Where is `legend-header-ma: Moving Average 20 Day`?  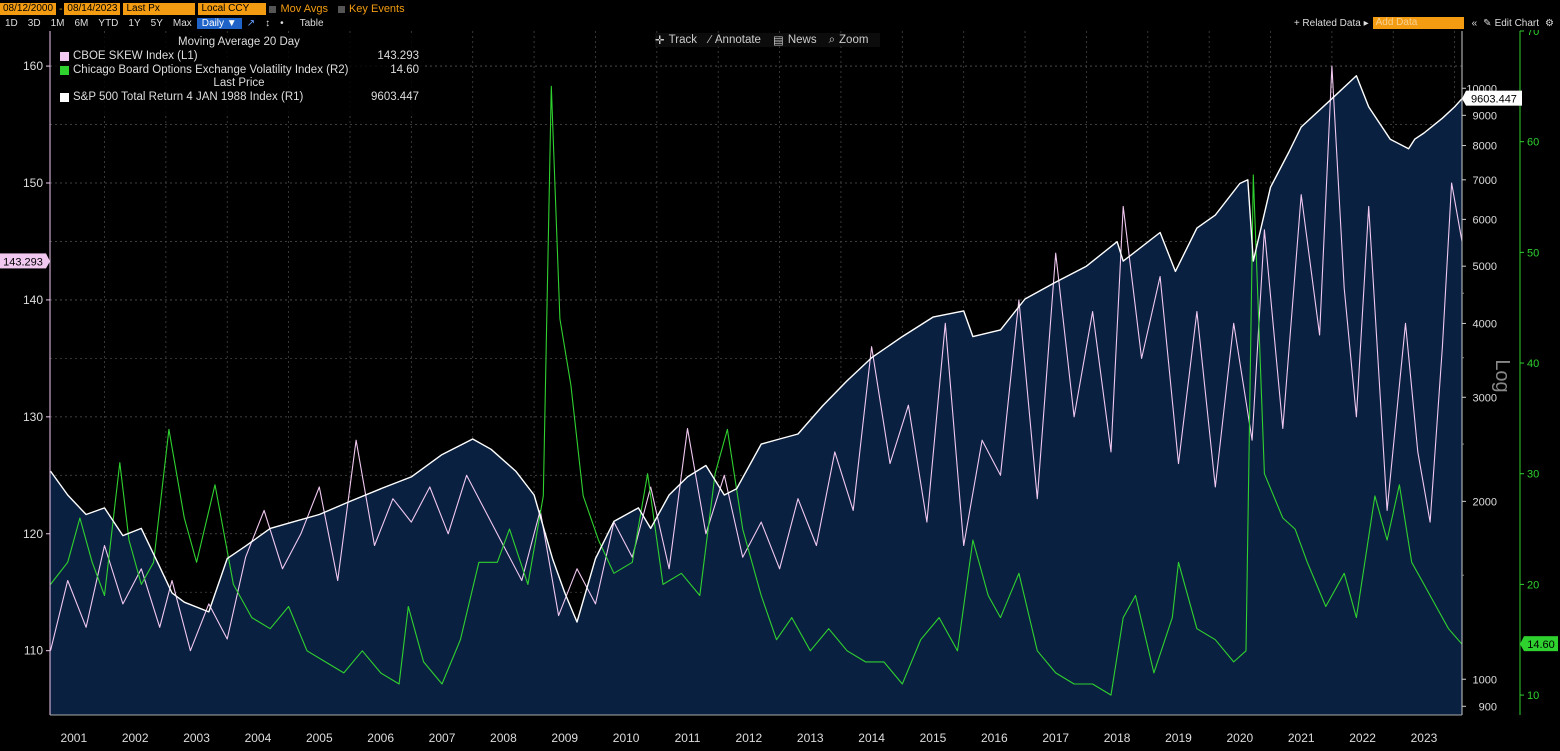
legend-header-ma: Moving Average 20 Day is located at coordinates (239, 42).